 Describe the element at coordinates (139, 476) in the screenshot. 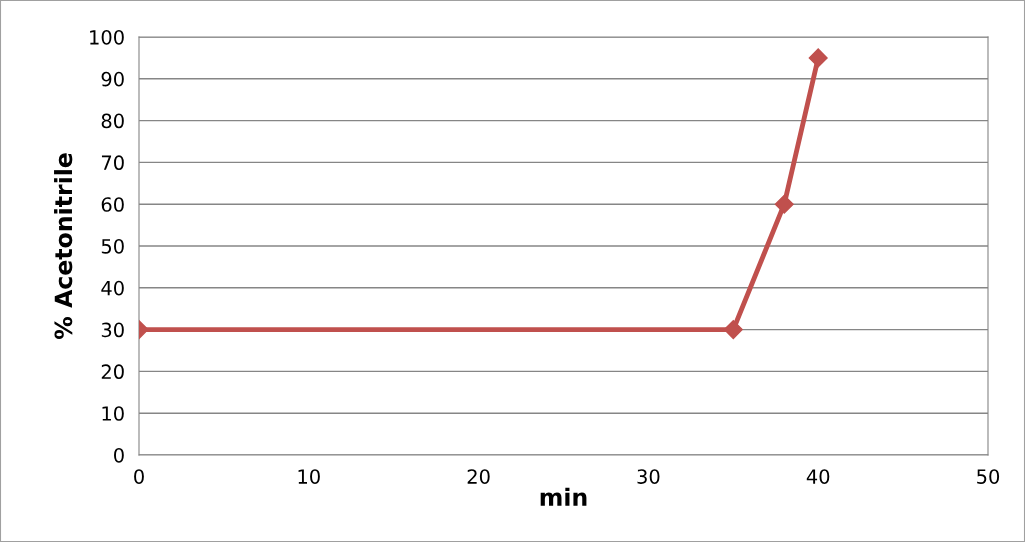

I see `x-tick-label: 0` at that location.